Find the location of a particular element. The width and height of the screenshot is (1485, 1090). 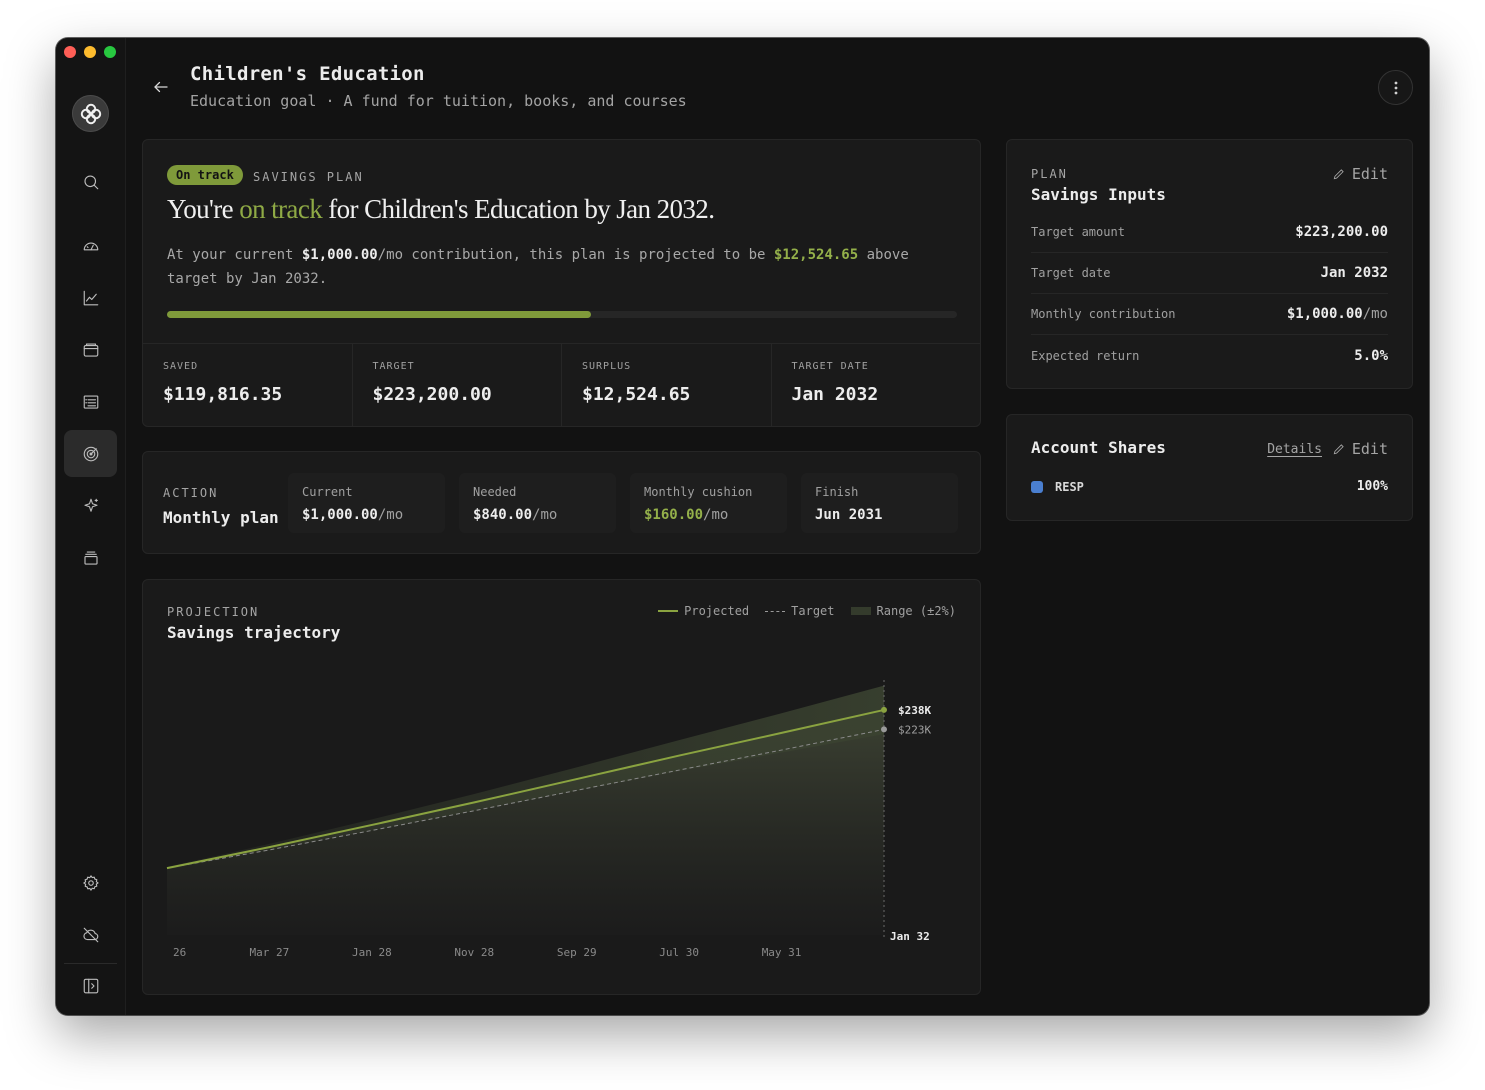

legend-target: Target is located at coordinates (800, 611).